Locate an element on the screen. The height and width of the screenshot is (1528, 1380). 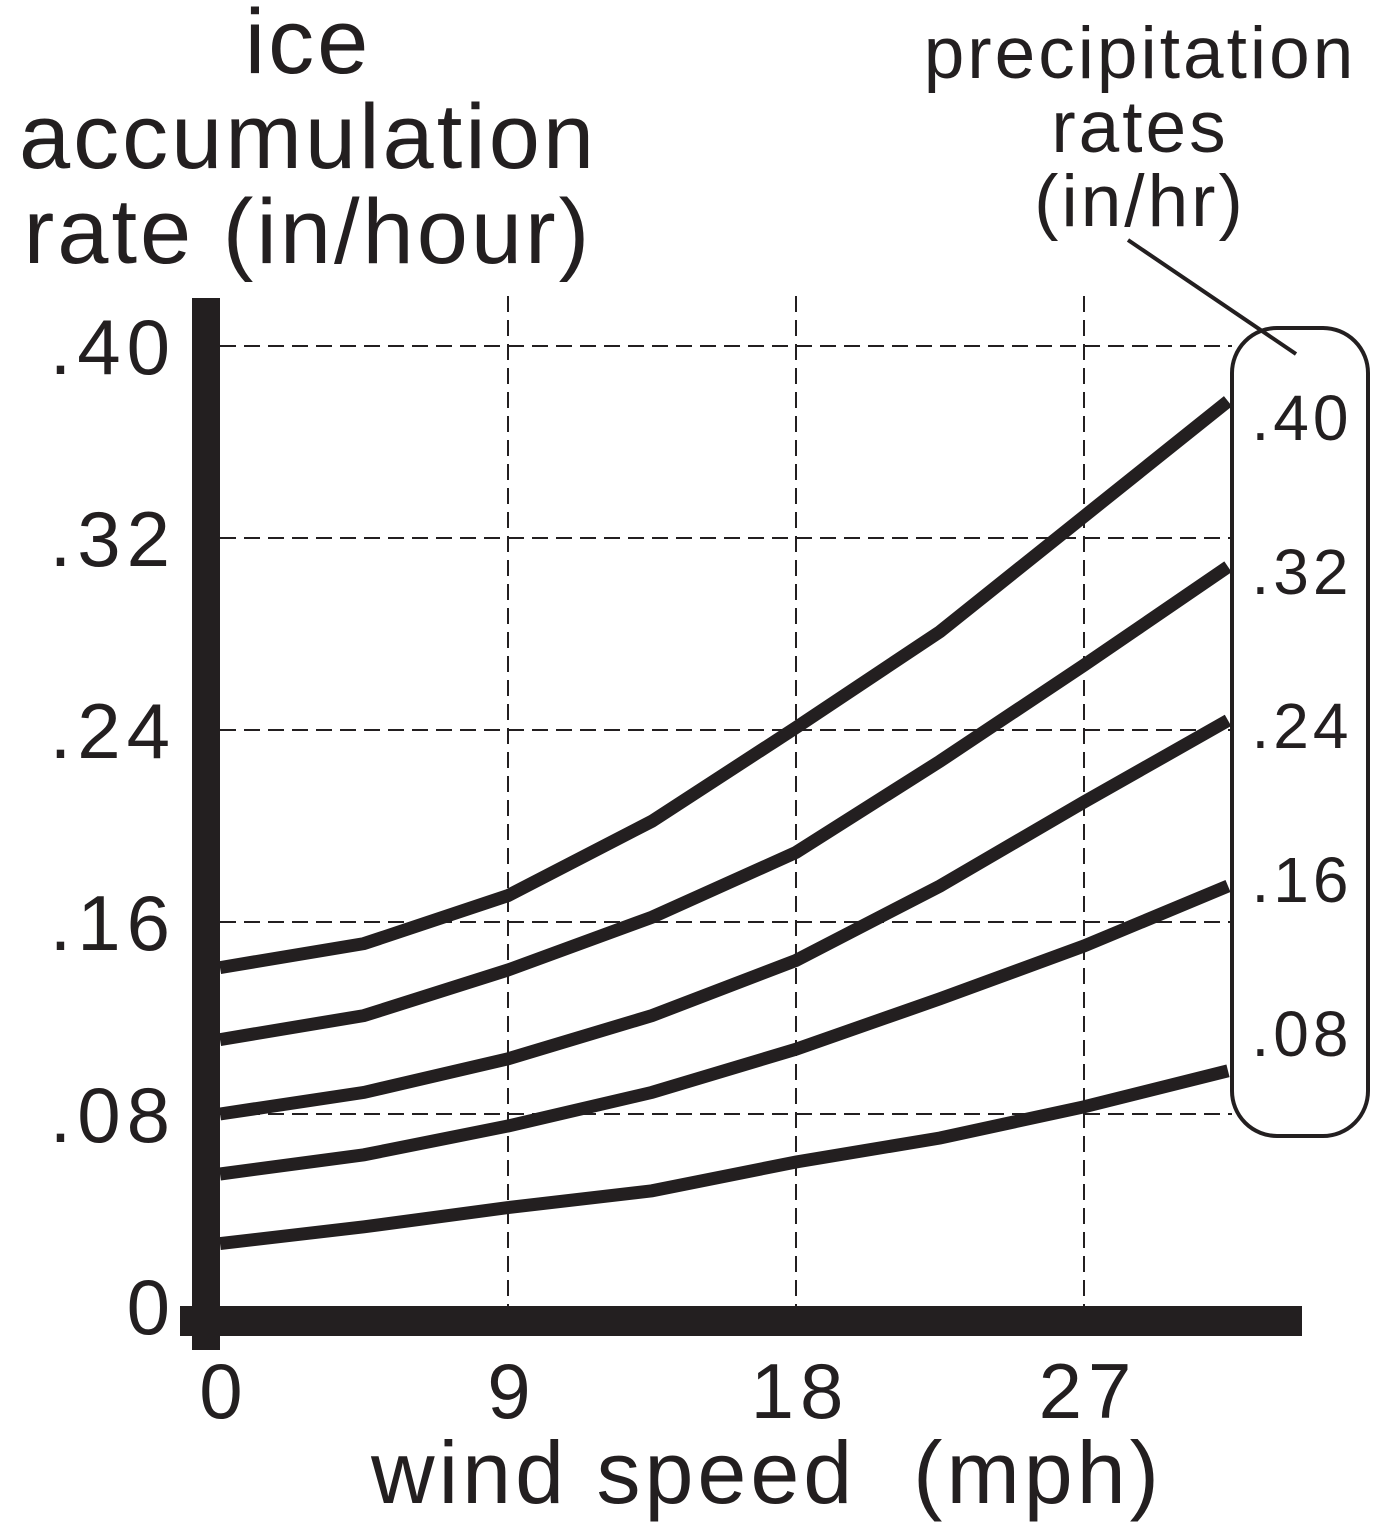
y-tick-label: 0 is located at coordinates (151, 1307).